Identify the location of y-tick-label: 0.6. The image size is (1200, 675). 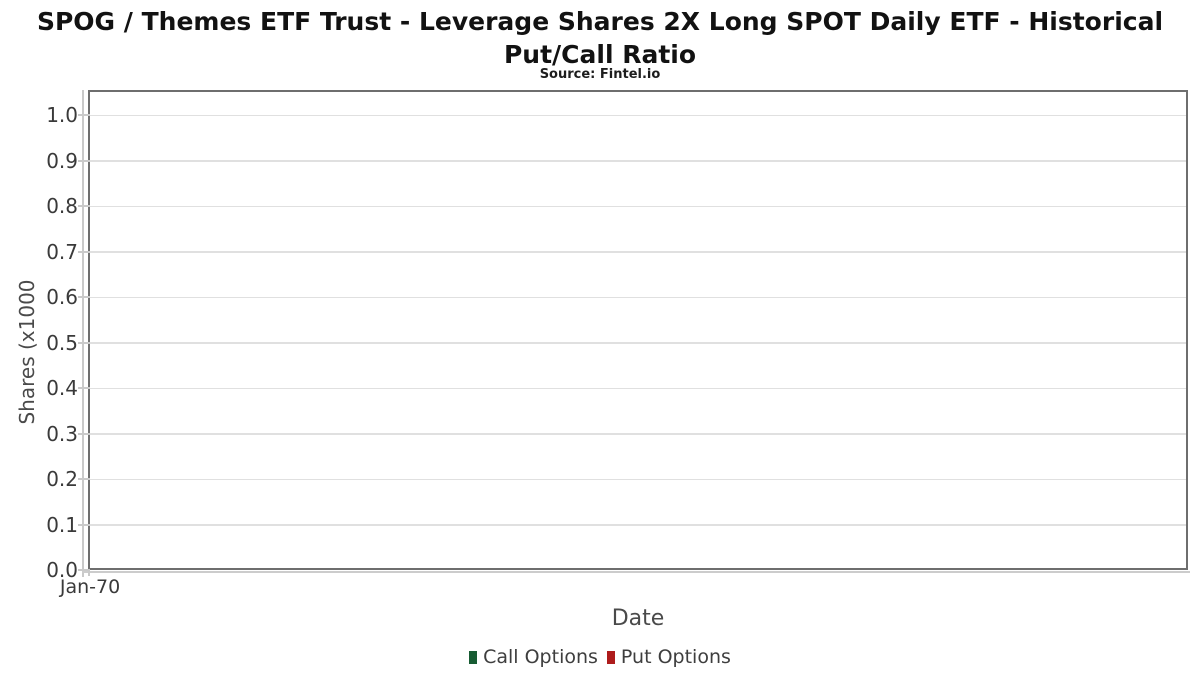
(62, 297).